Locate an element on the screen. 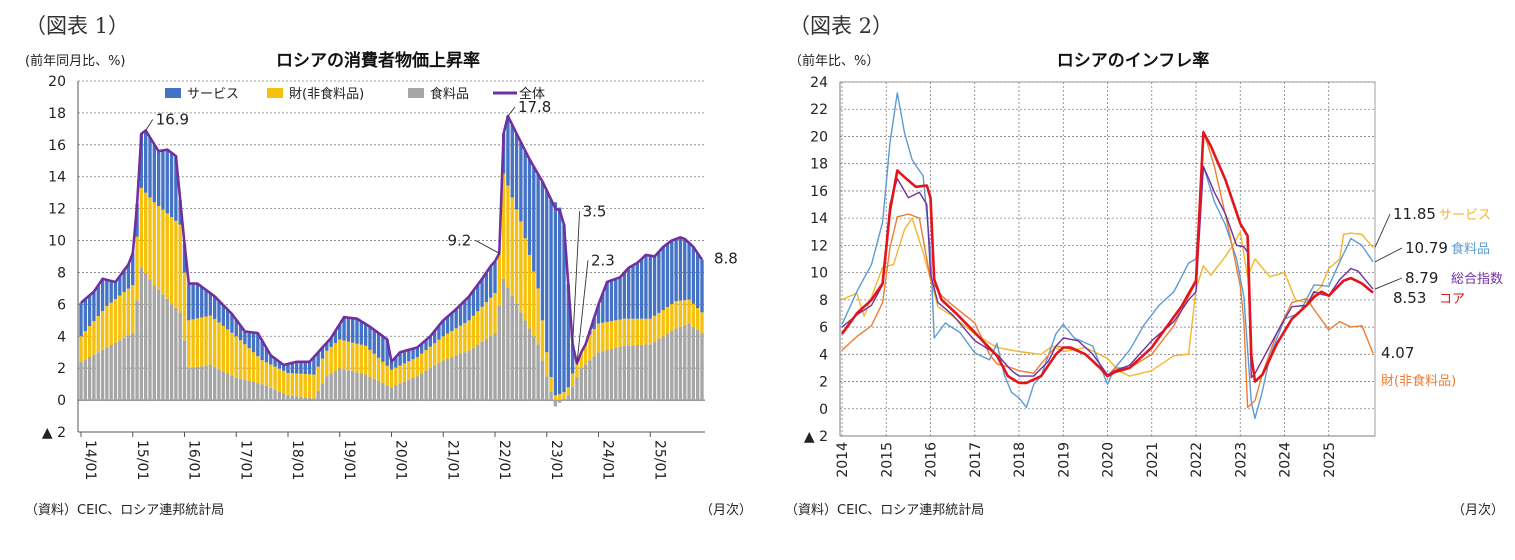 Image resolution: width=1515 pixels, height=560 pixels. x-tick-label: 2015 is located at coordinates (887, 460).